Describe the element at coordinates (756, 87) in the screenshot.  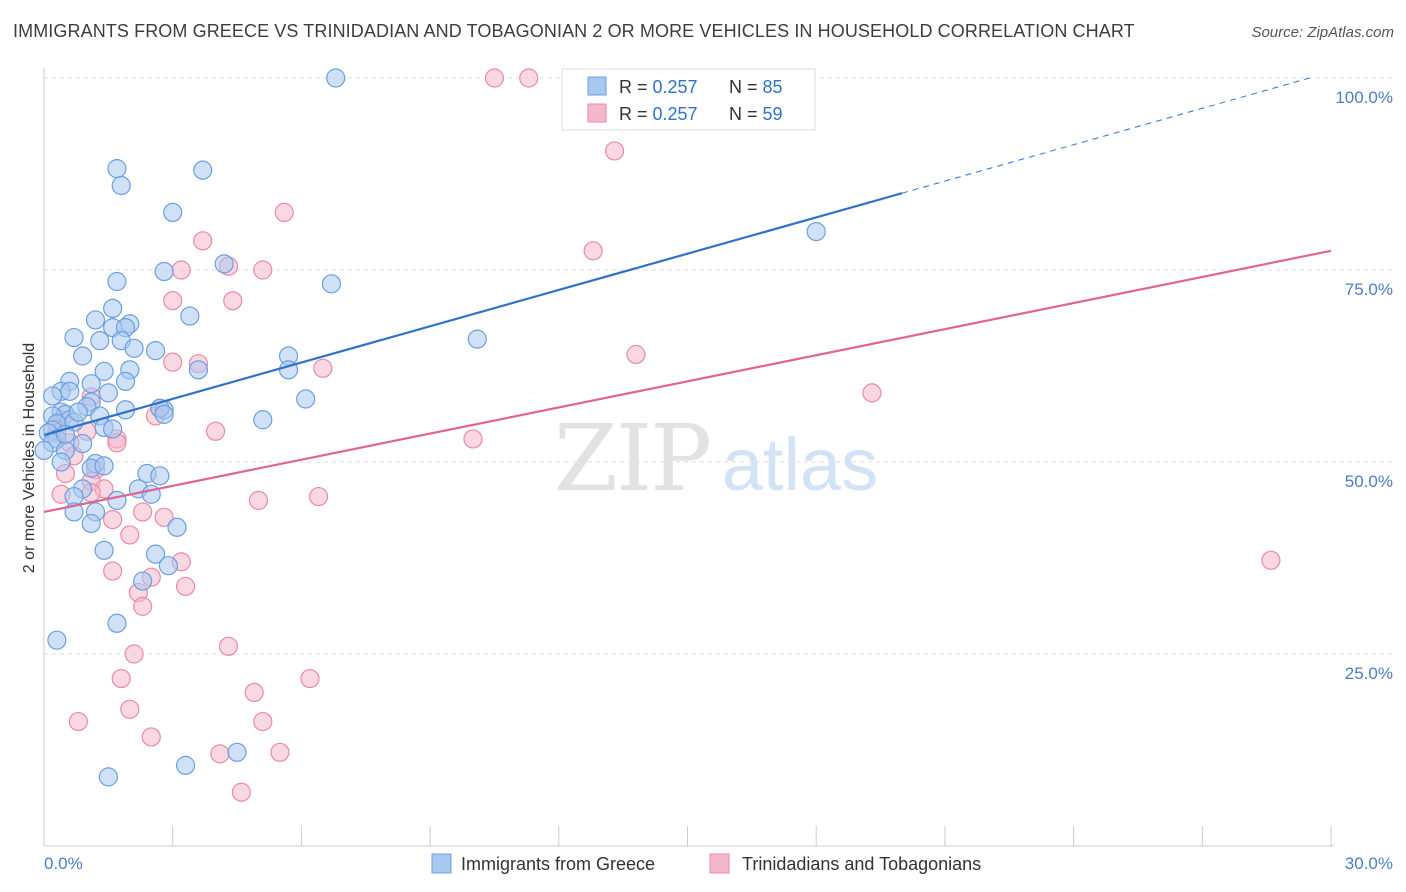
I see `svg-text: N = 85` at that location.